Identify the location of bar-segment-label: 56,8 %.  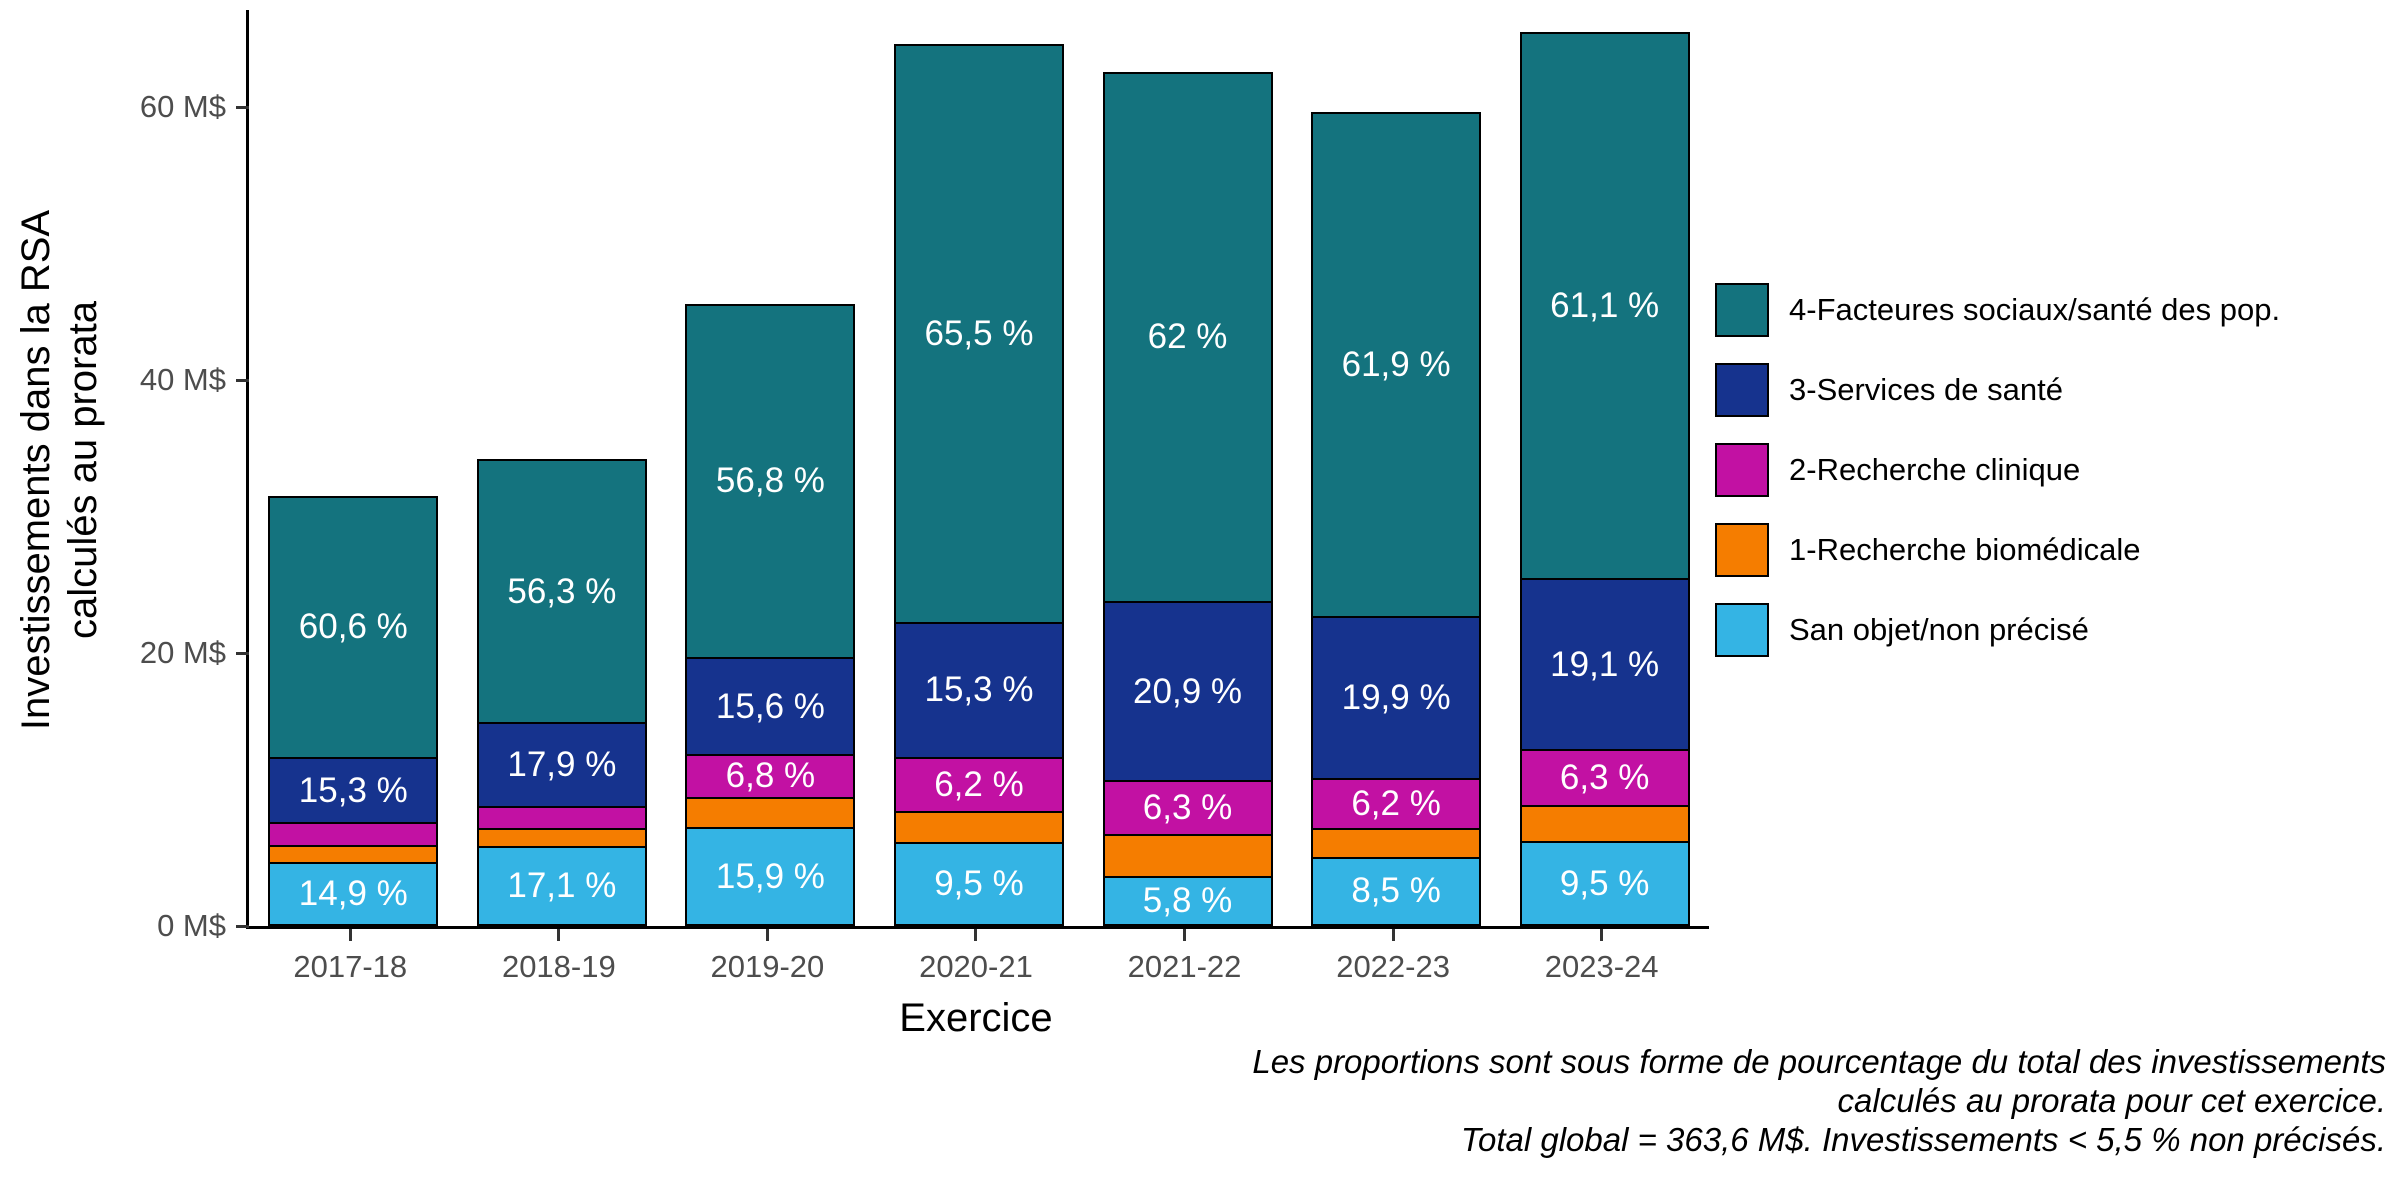
(770, 481).